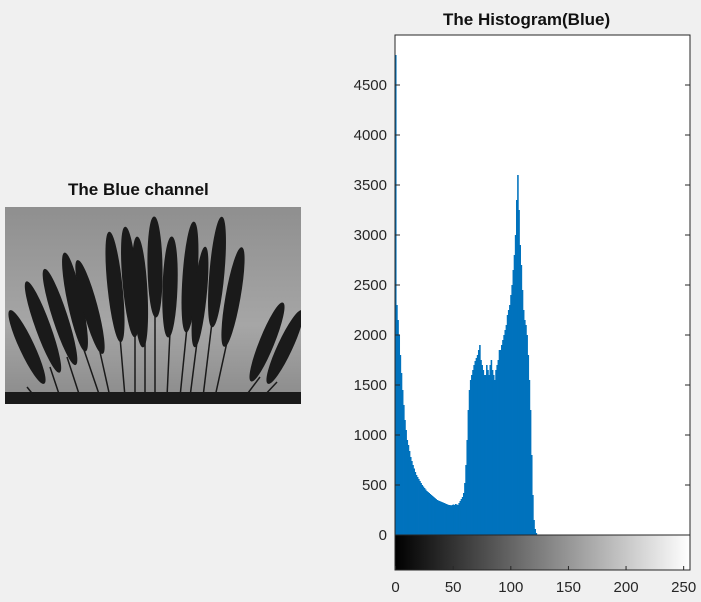  What do you see at coordinates (370, 235) in the screenshot?
I see `y-tick-label: 3000` at bounding box center [370, 235].